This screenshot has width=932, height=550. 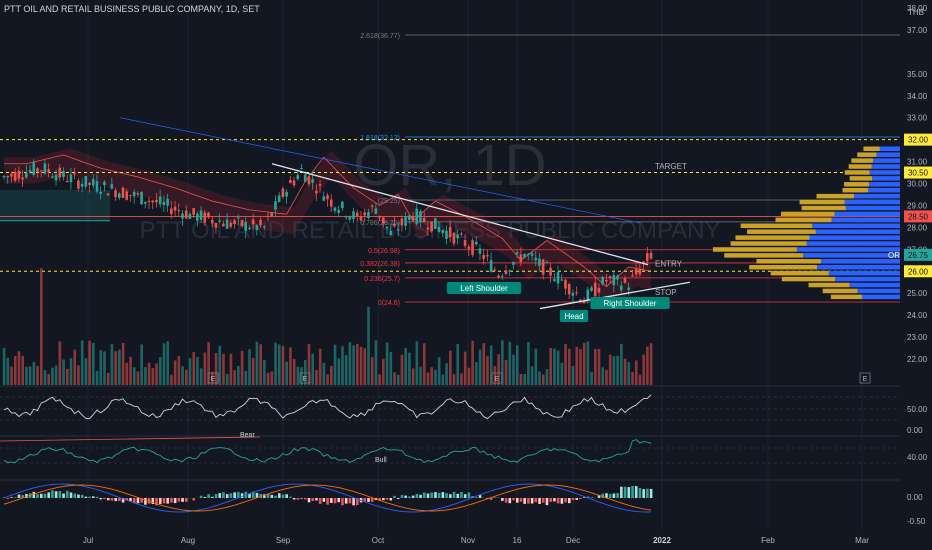 I want to click on x-tick-label: Oct, so click(x=378, y=540).